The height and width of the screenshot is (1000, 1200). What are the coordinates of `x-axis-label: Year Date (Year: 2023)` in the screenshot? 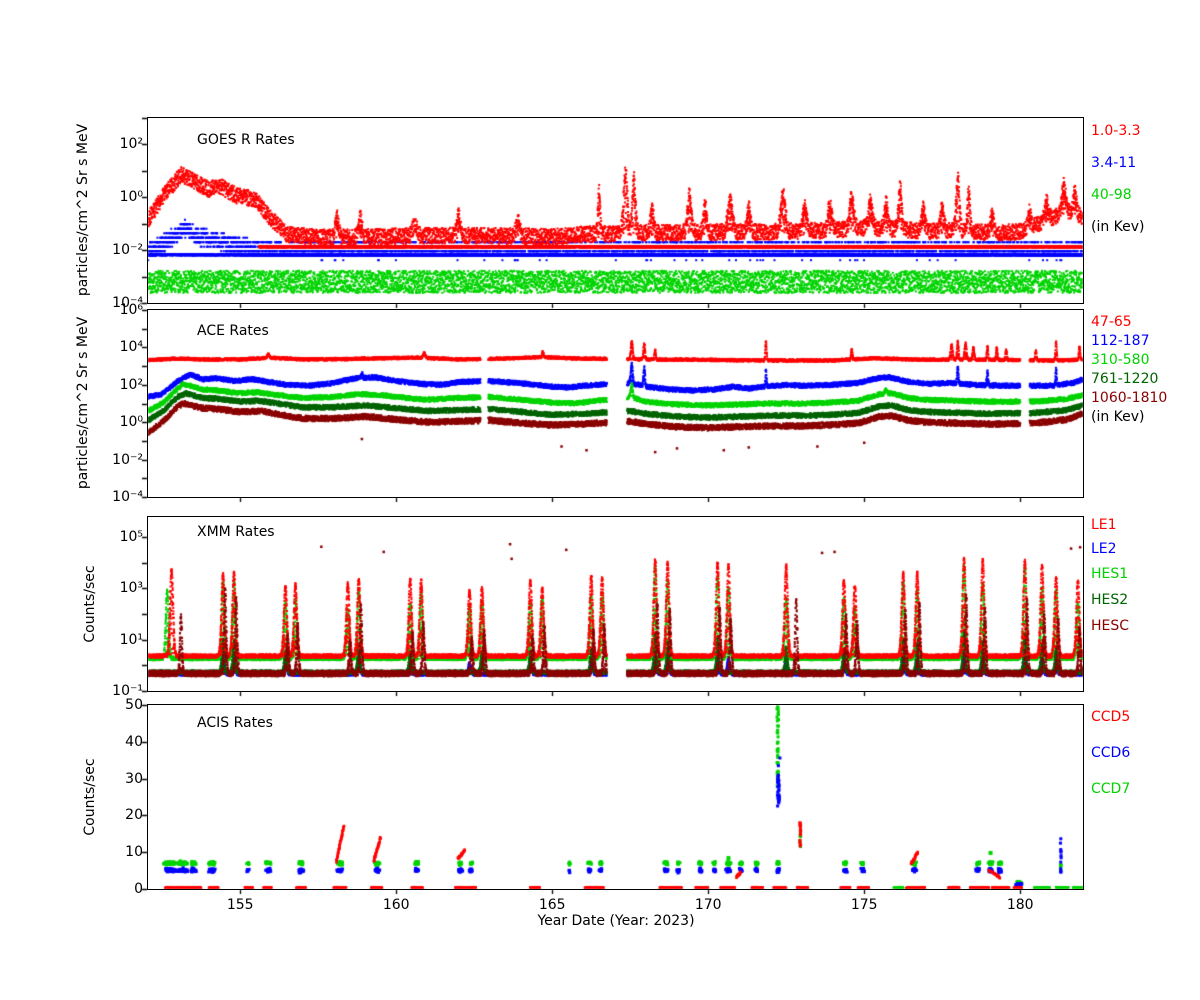 It's located at (616, 921).